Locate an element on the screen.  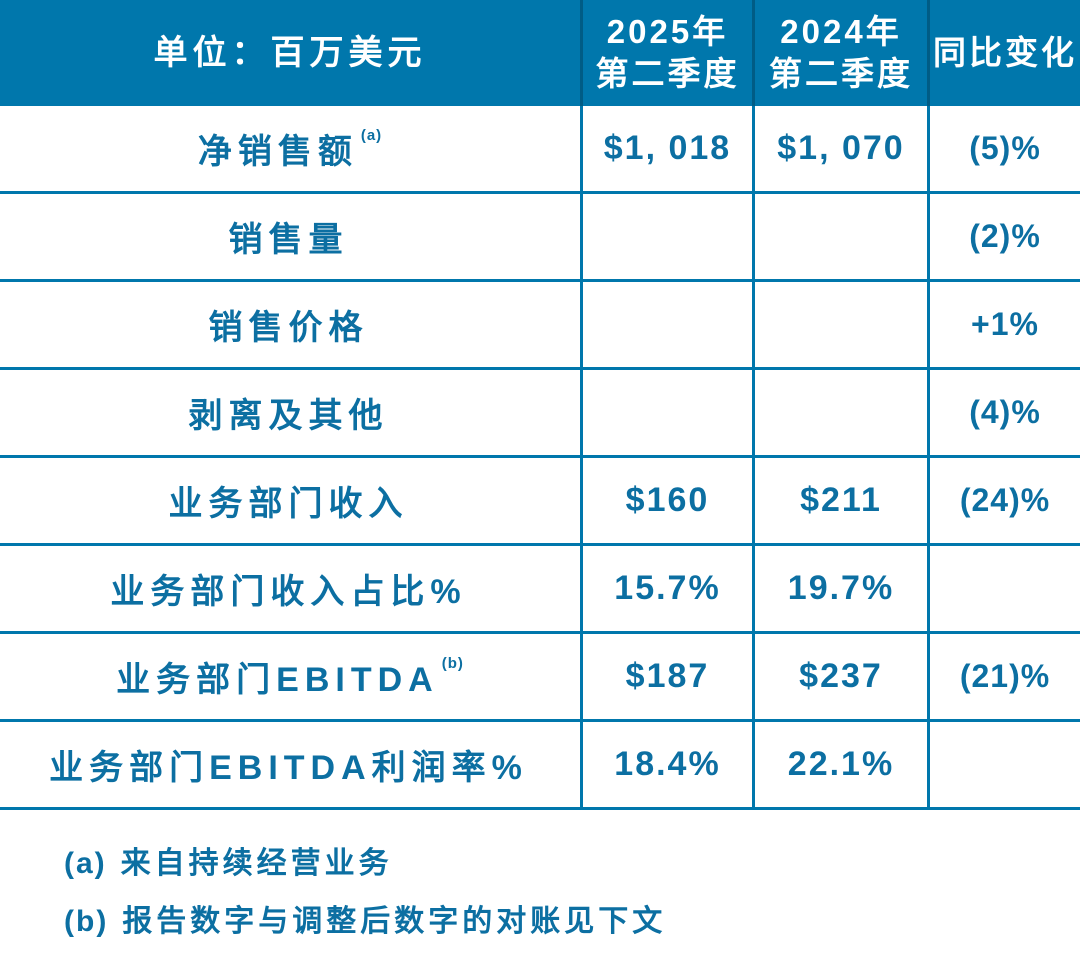
row-label: 剥离及其他 is located at coordinates (288, 416).